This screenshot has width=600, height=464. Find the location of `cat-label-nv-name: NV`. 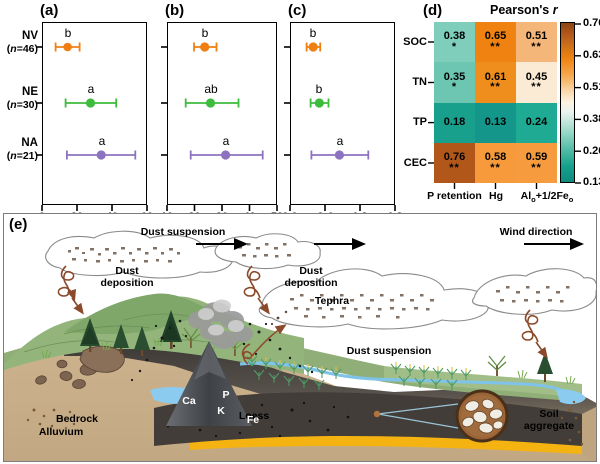

cat-label-nv-name: NV is located at coordinates (30, 36).